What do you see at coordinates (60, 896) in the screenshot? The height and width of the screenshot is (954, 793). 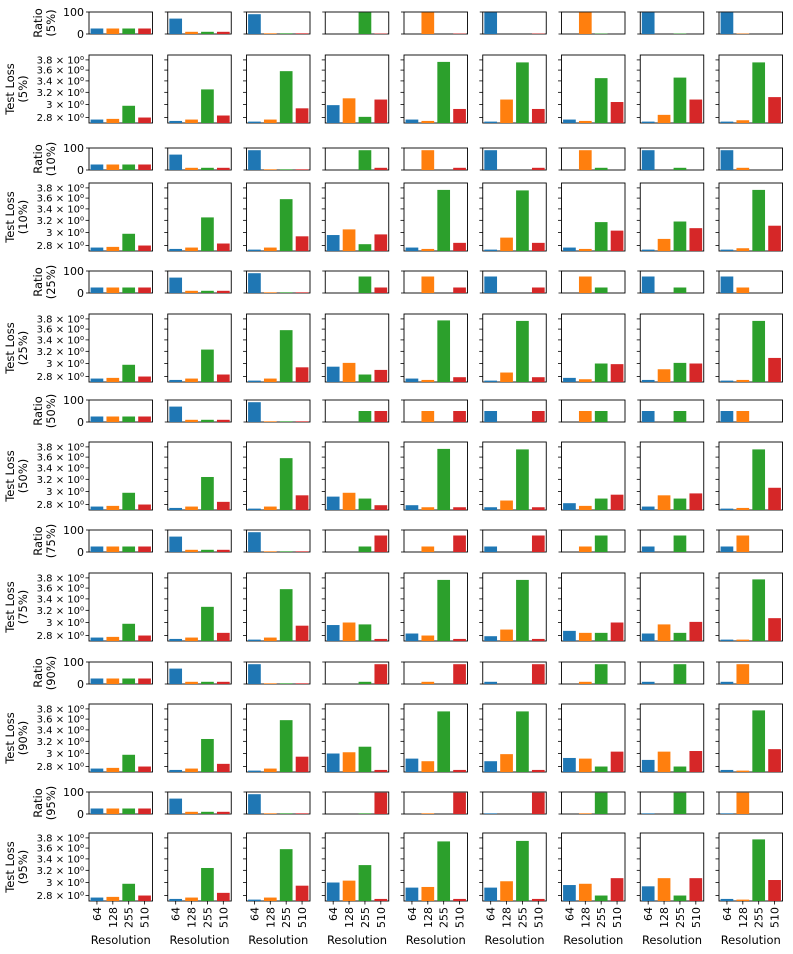 I see `loss-tick-label: 2.8 × 10⁰` at bounding box center [60, 896].